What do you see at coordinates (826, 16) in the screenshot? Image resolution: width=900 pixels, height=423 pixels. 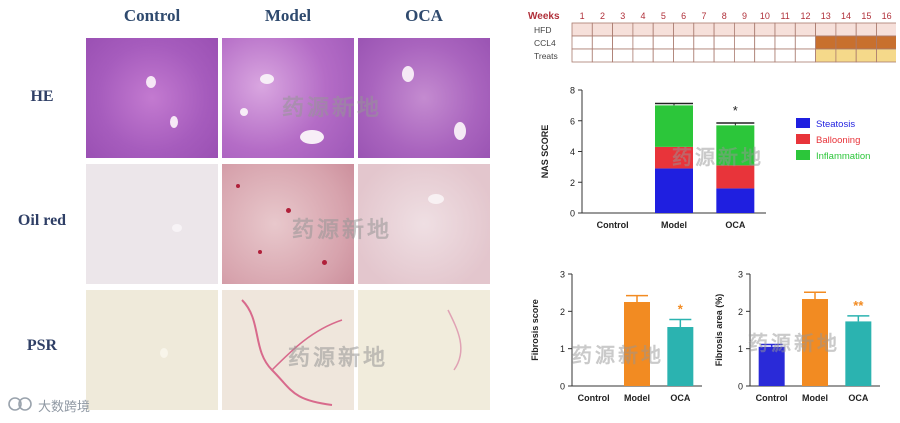 I see `week-number: 13` at bounding box center [826, 16].